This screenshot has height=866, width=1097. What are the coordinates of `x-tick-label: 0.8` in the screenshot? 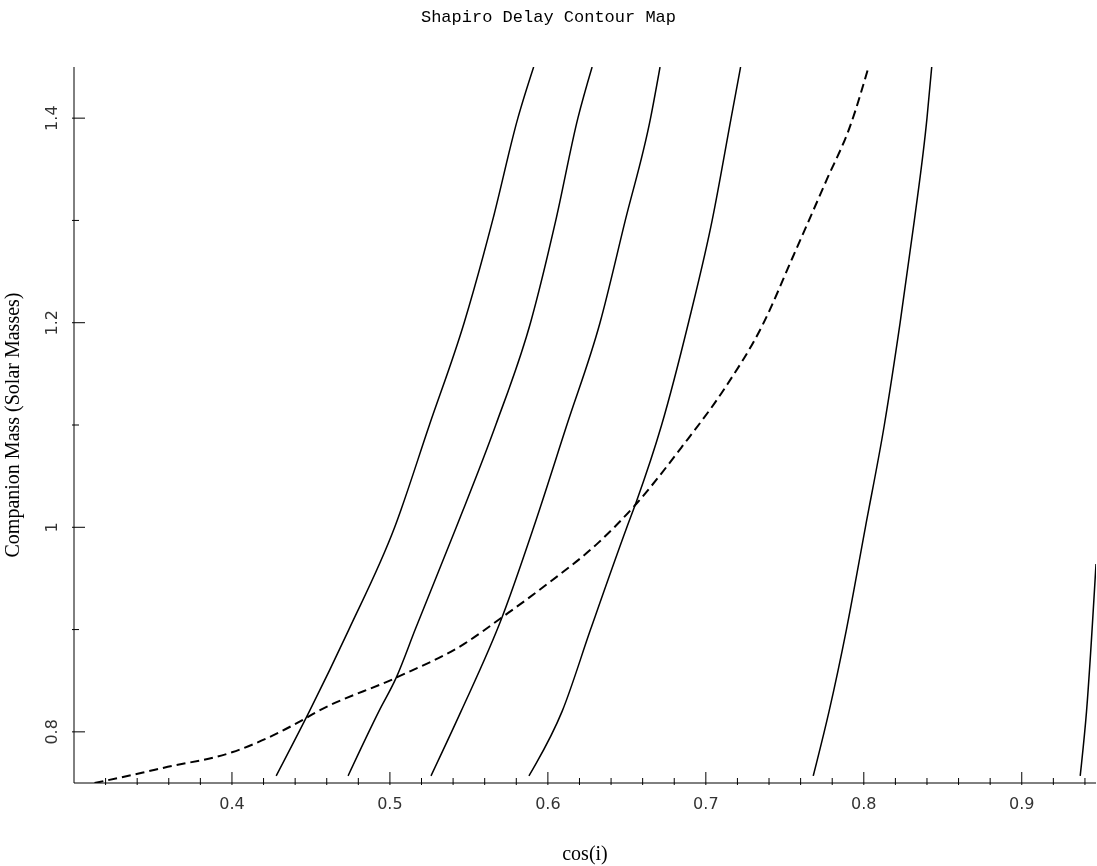 It's located at (864, 803).